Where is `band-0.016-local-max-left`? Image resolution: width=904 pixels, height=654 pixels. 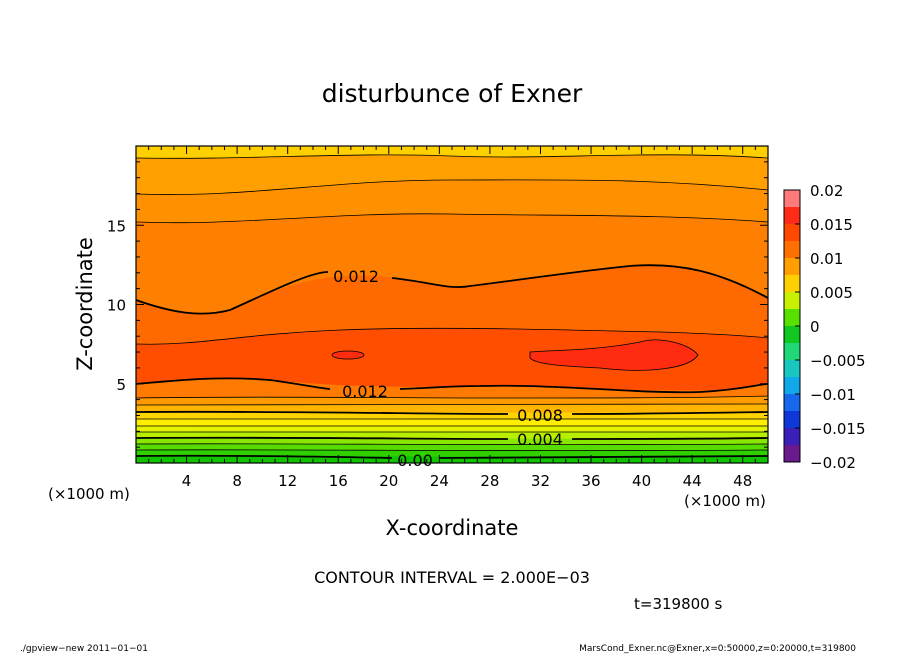 band-0.016-local-max-left is located at coordinates (348, 355).